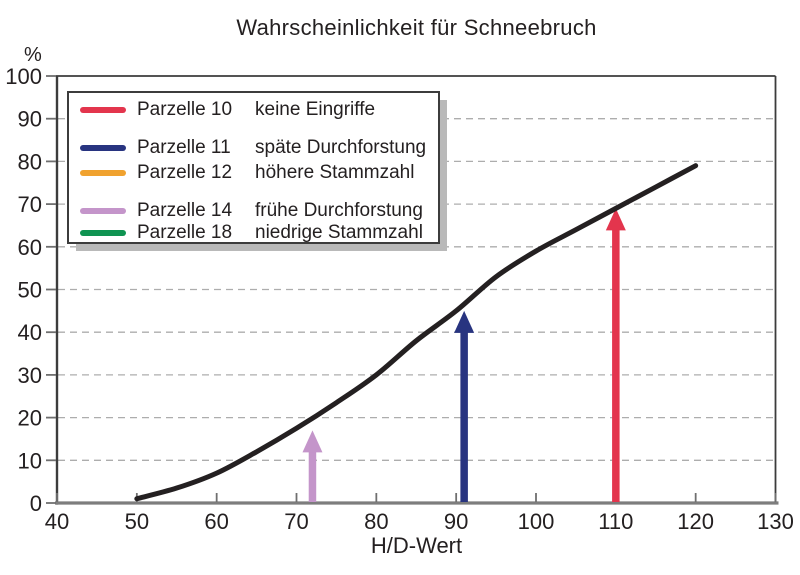 Image resolution: width=800 pixels, height=575 pixels. I want to click on chart-title: Wahrscheinlichkeit für Schneebruch, so click(416, 27).